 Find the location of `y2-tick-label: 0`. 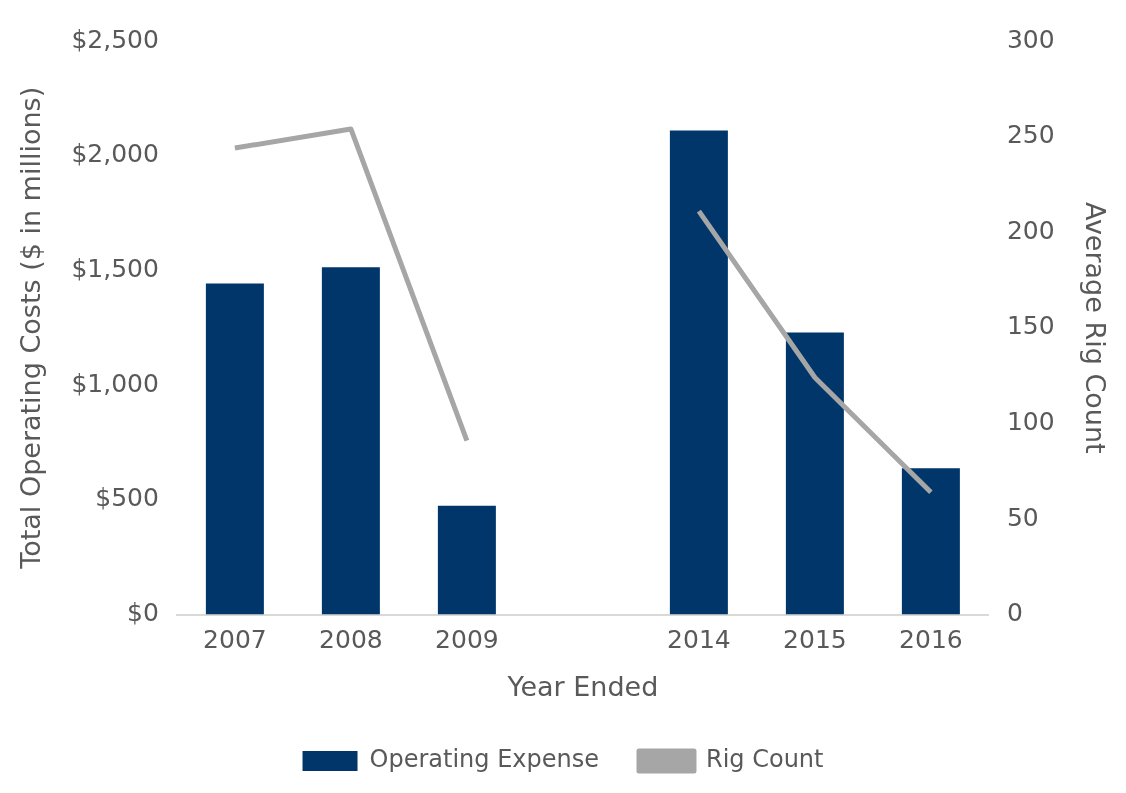

y2-tick-label: 0 is located at coordinates (1014, 613).